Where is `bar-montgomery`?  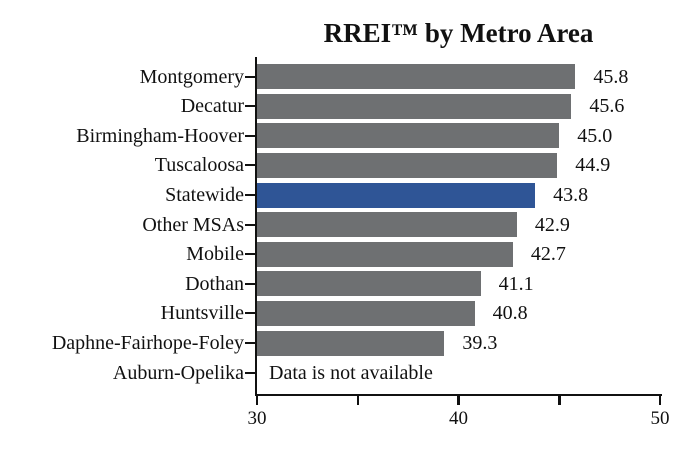 bar-montgomery is located at coordinates (416, 77).